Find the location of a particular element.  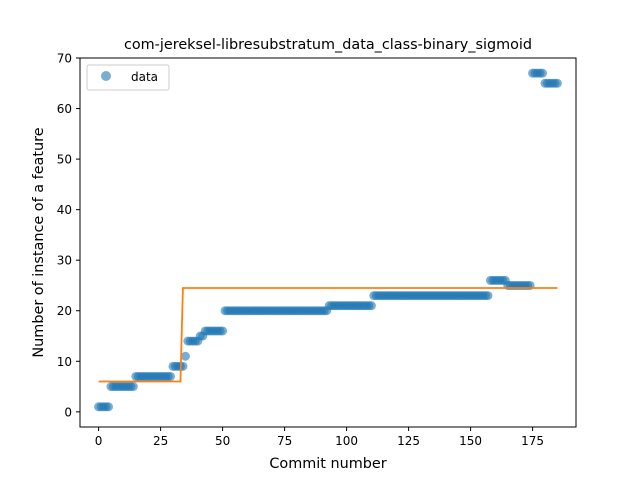

y-tick-label: 60 is located at coordinates (64, 109).